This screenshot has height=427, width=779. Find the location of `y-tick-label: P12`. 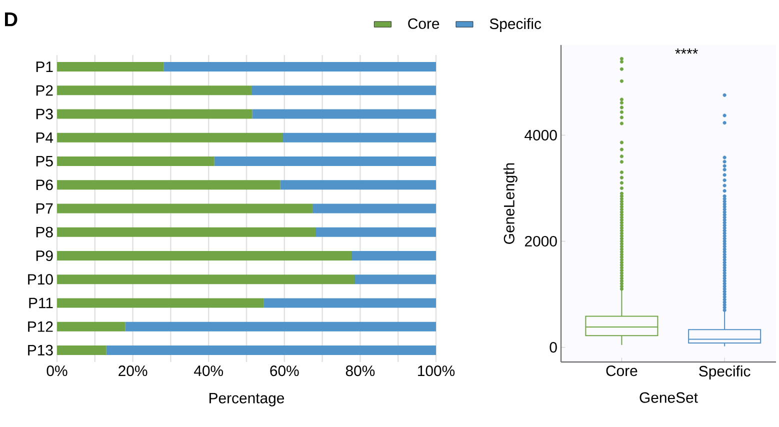

y-tick-label: P12 is located at coordinates (40, 326).